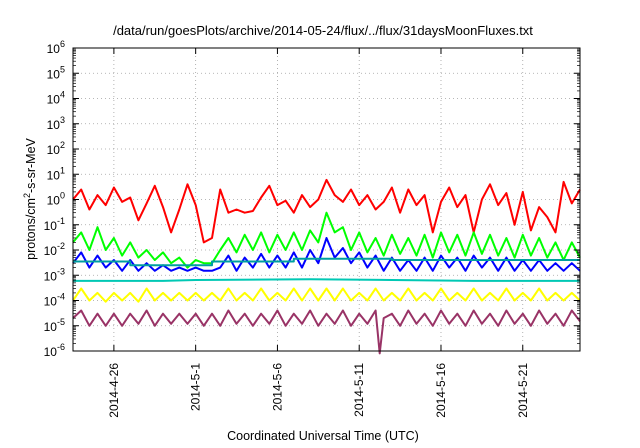 The width and height of the screenshot is (640, 448). I want to click on x-tick-label: 2014-4-26, so click(114, 390).